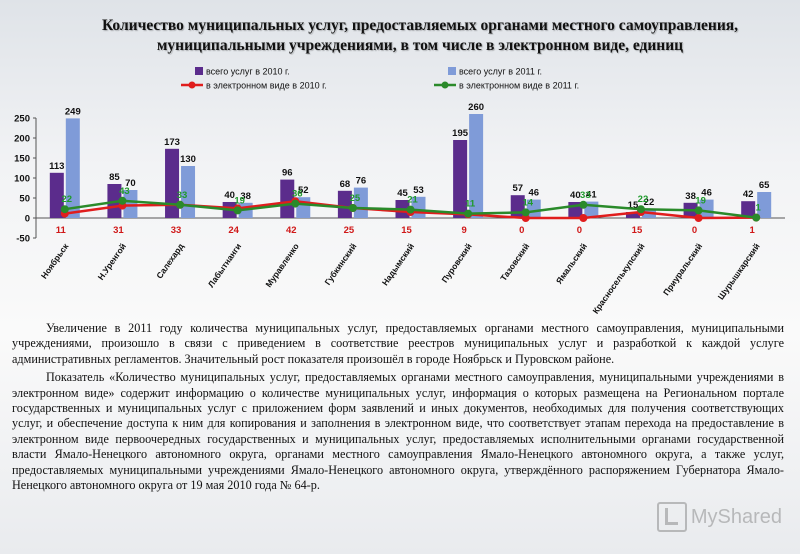 Image resolution: width=800 pixels, height=554 pixels. What do you see at coordinates (56, 166) in the screenshot?
I see `data-label-2010-total: 113` at bounding box center [56, 166].